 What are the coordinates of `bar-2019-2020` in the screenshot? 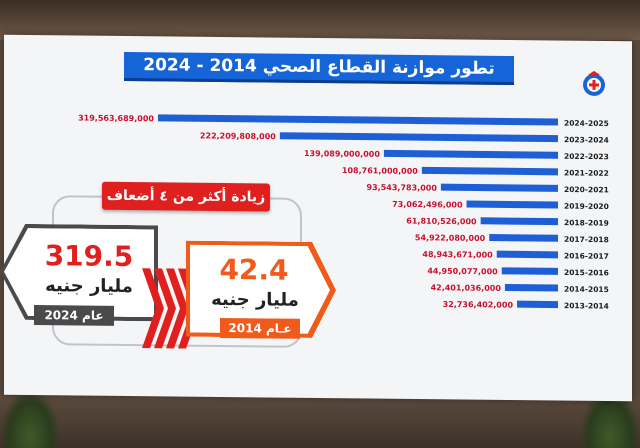 It's located at (512, 204).